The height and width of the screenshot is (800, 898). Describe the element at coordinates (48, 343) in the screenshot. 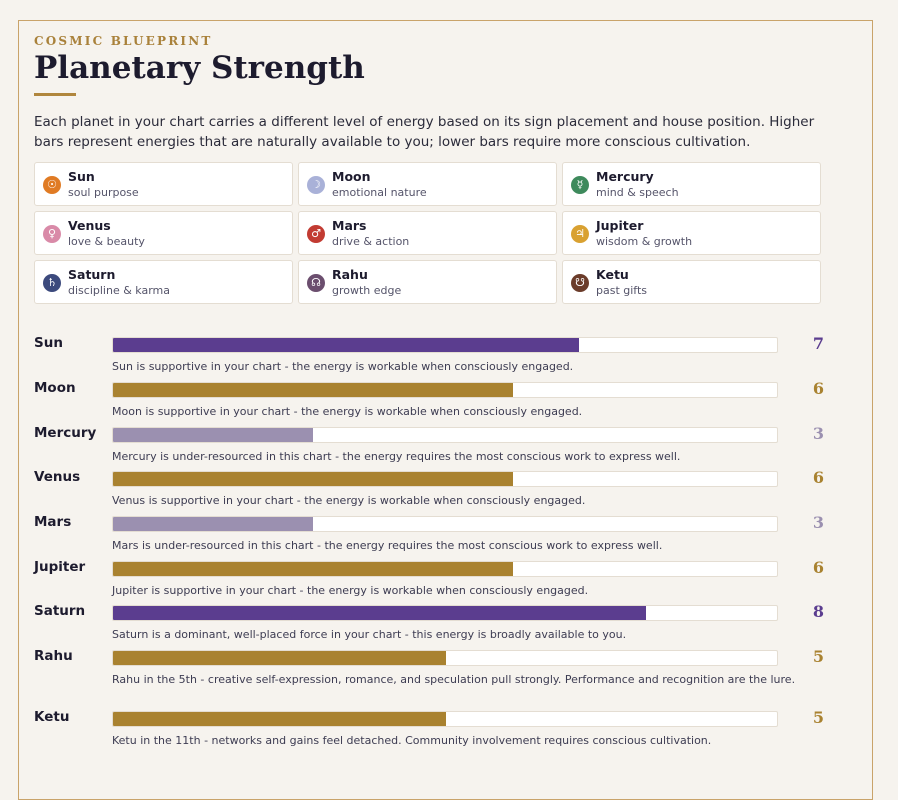

I see `strength-planet-name: Sun` at that location.